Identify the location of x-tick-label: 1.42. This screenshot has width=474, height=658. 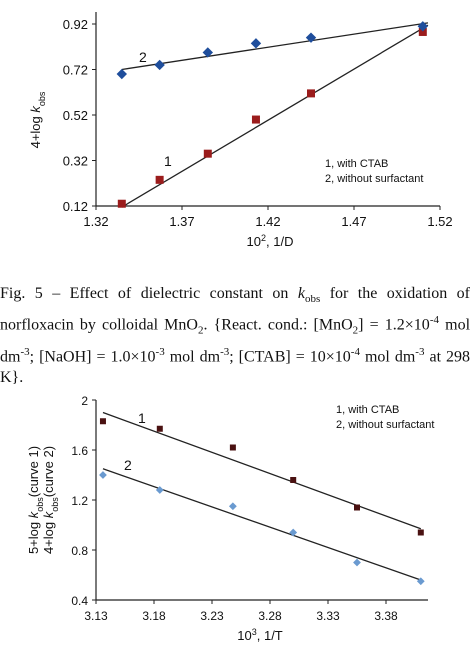
(267, 221).